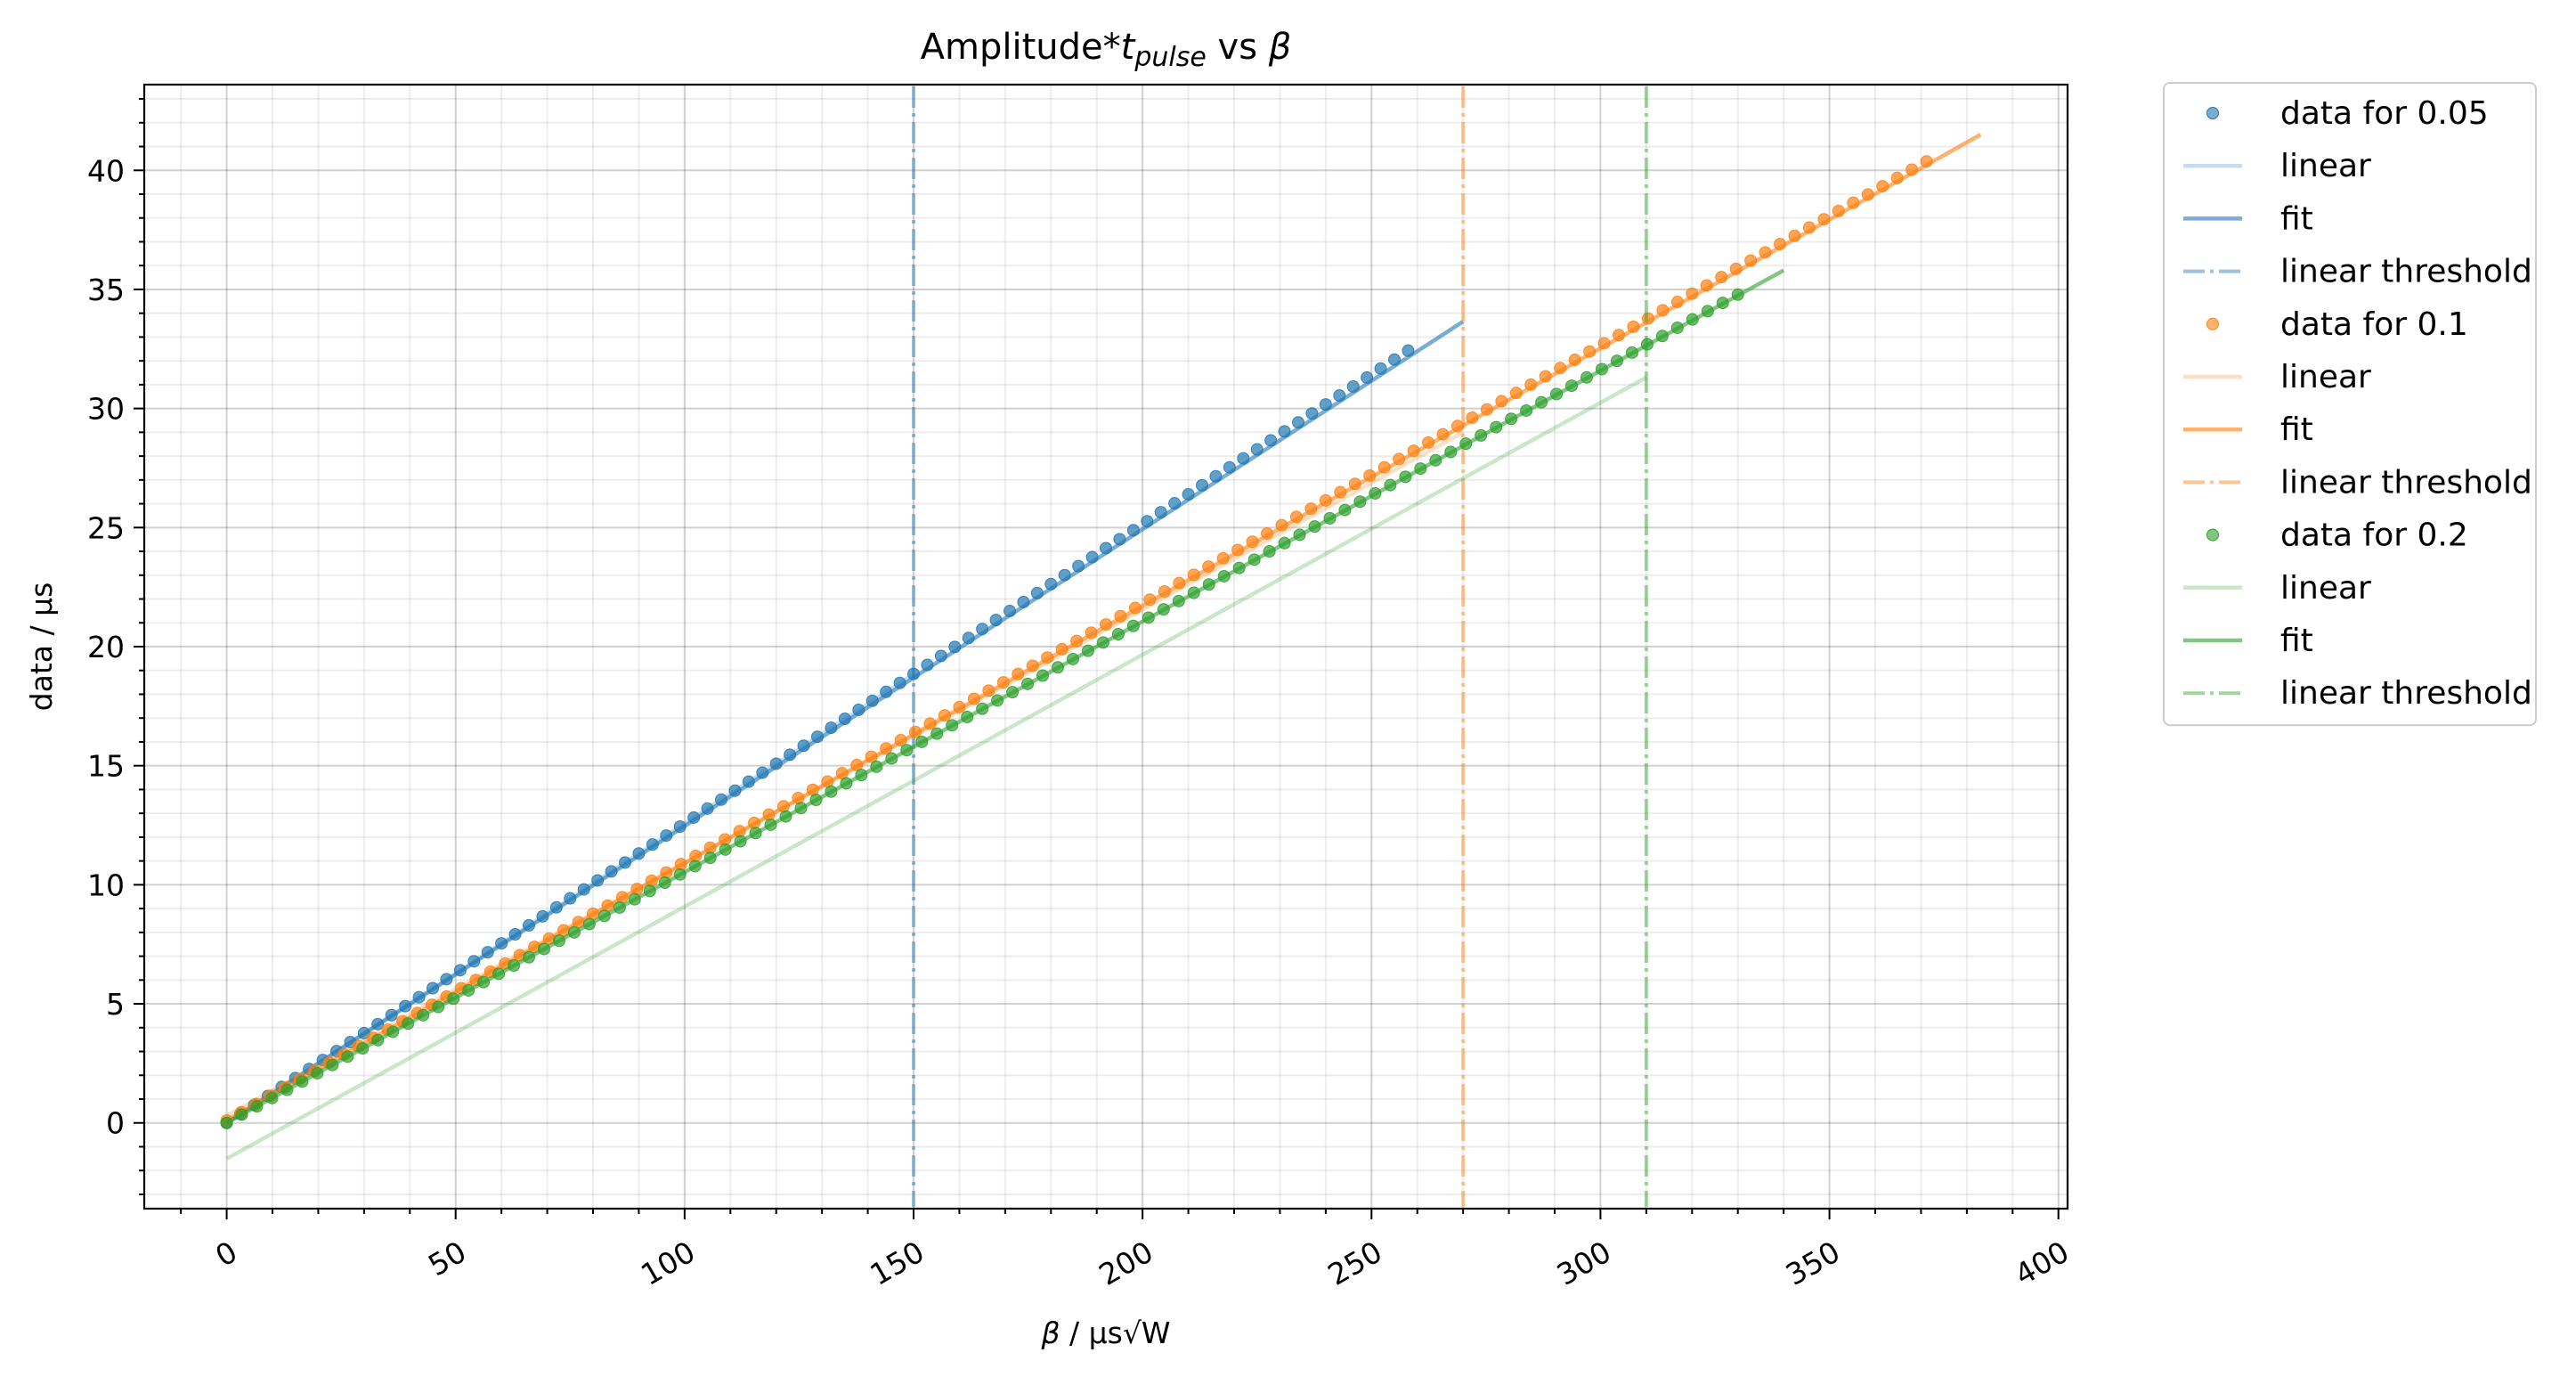 Image resolution: width=2576 pixels, height=1385 pixels. Describe the element at coordinates (2248, 429) in the screenshot. I see `legend-entry-fit-2: fit` at that location.